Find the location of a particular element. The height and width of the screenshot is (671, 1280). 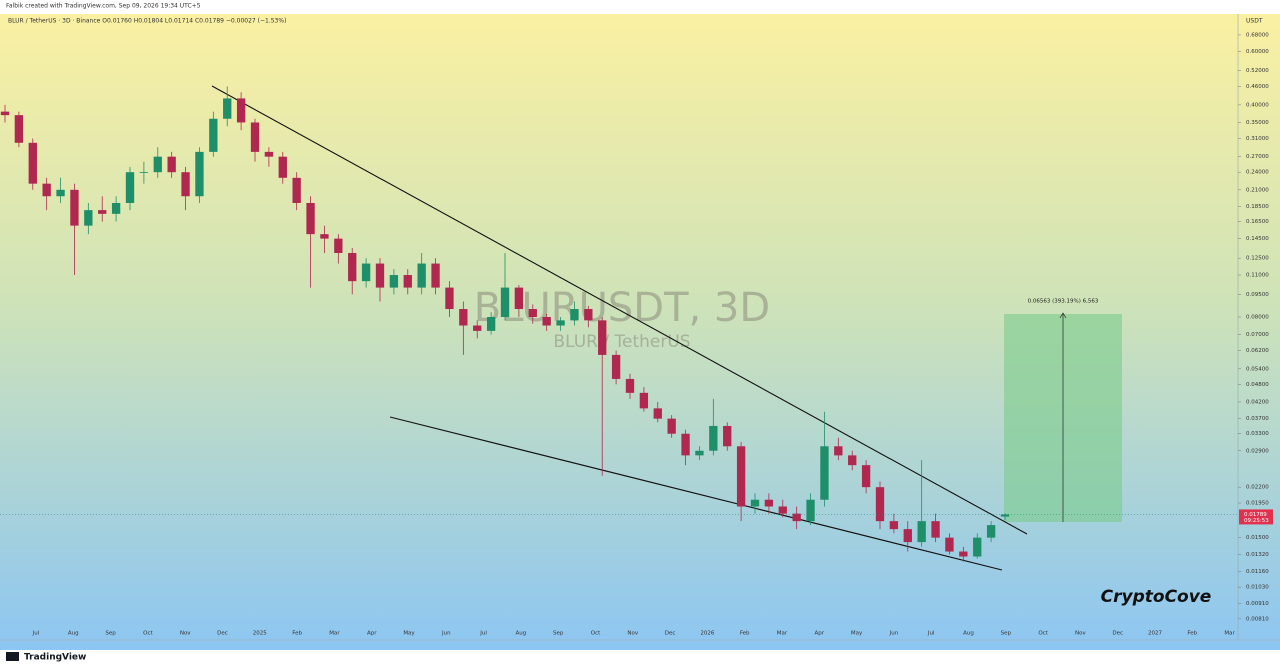

y-tick-label: 0.01320 is located at coordinates (1257, 555).